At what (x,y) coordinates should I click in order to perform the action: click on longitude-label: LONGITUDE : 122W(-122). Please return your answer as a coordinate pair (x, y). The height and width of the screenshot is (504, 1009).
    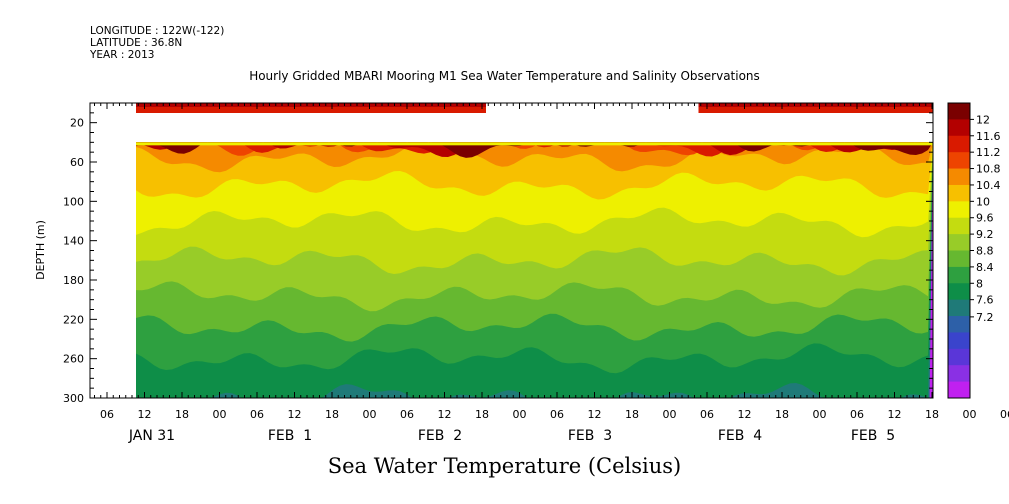
    Looking at the image, I should click on (157, 31).